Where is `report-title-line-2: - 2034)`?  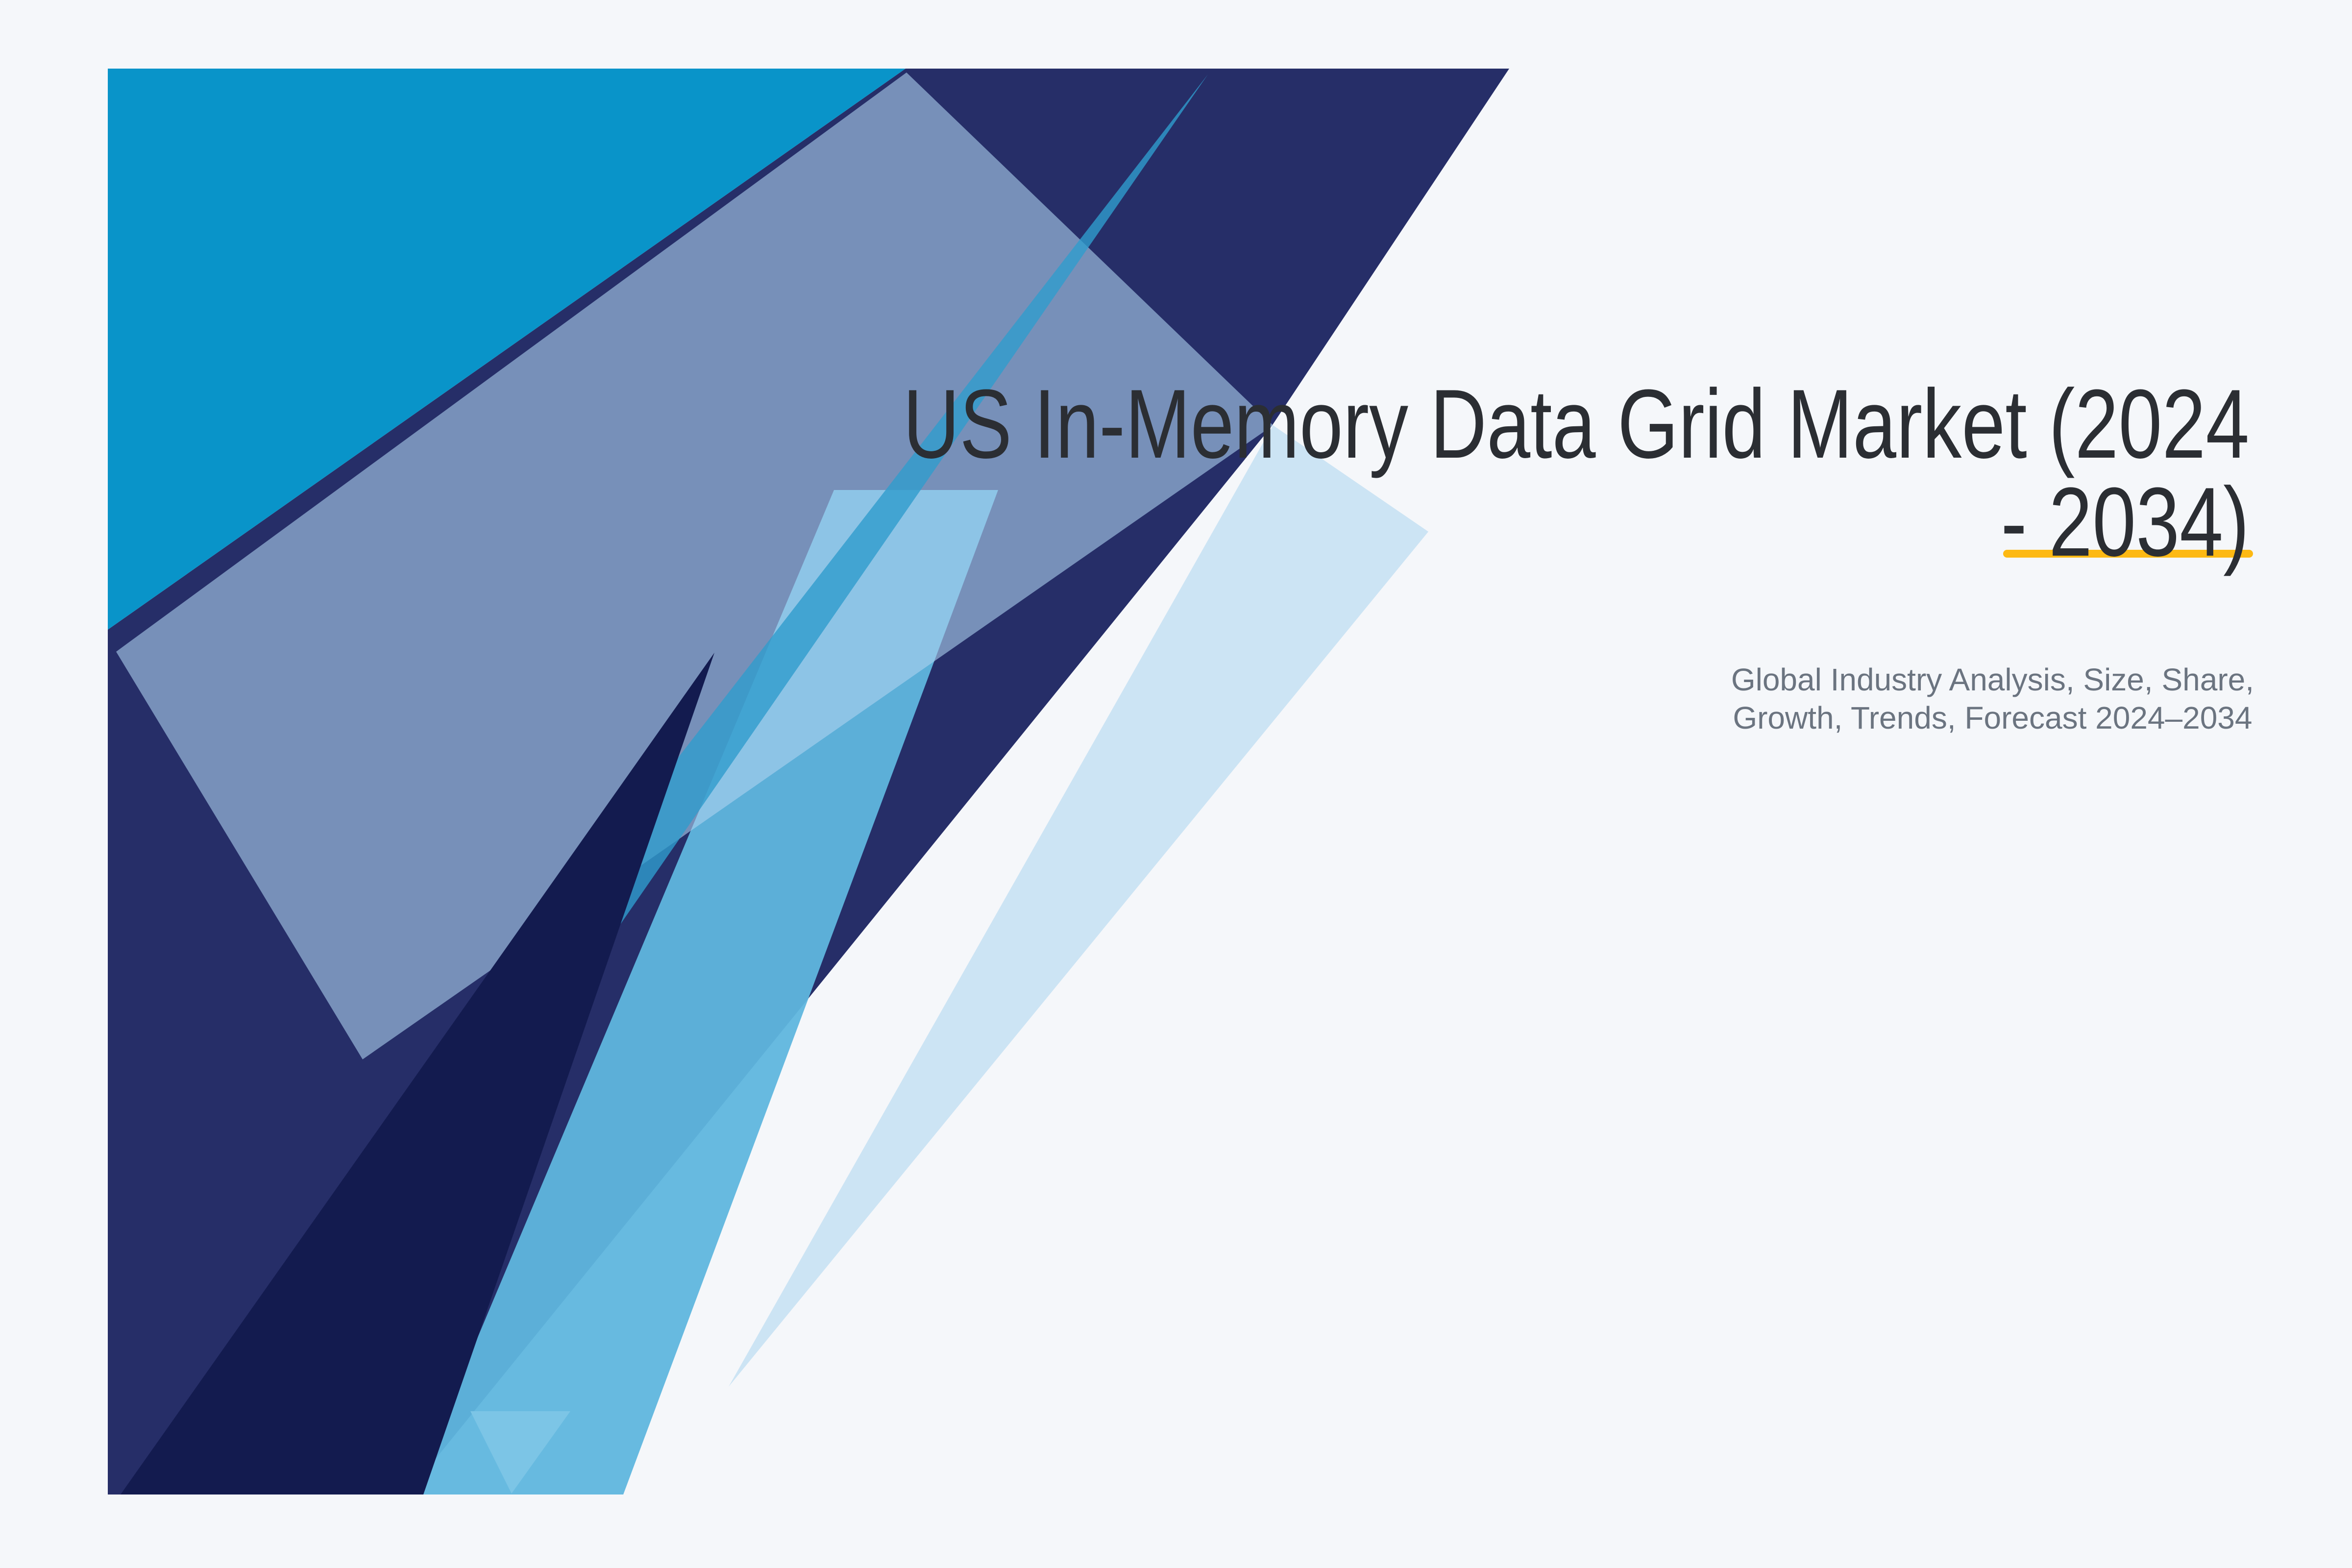 report-title-line-2: - 2034) is located at coordinates (2125, 522).